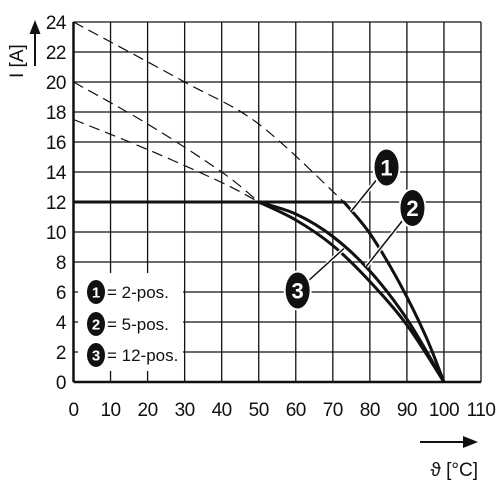 This screenshot has height=500, width=500. What do you see at coordinates (370, 410) in the screenshot?
I see `x-tick-label: 80` at bounding box center [370, 410].